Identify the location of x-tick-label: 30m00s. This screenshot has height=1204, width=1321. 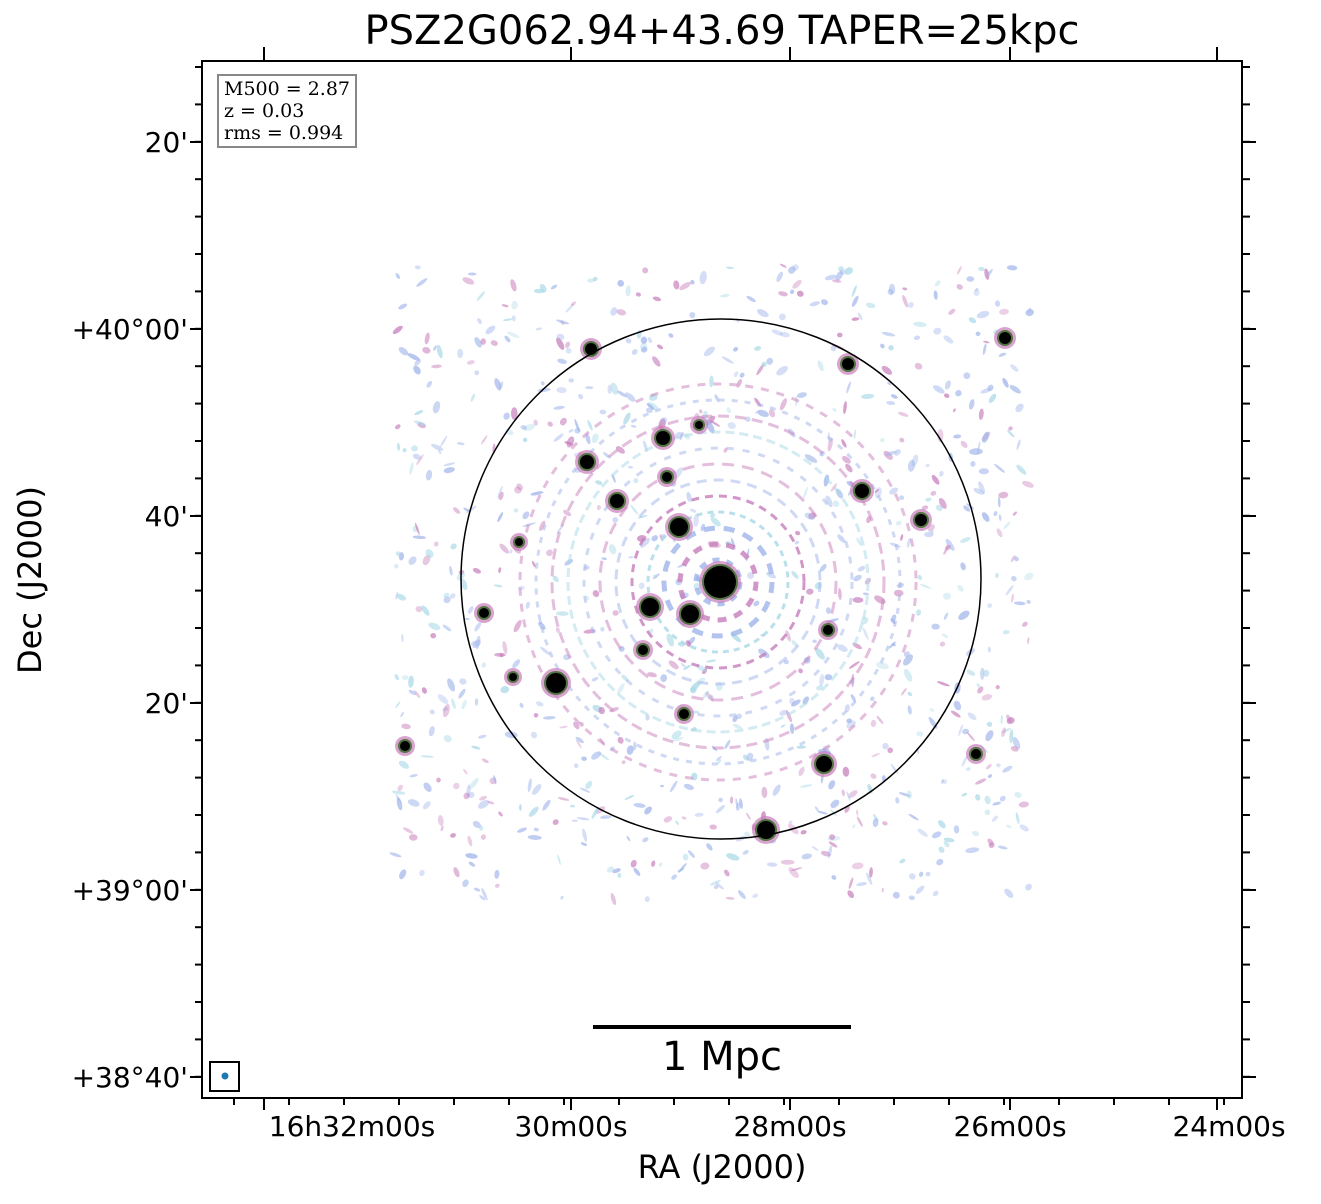
(570, 1126).